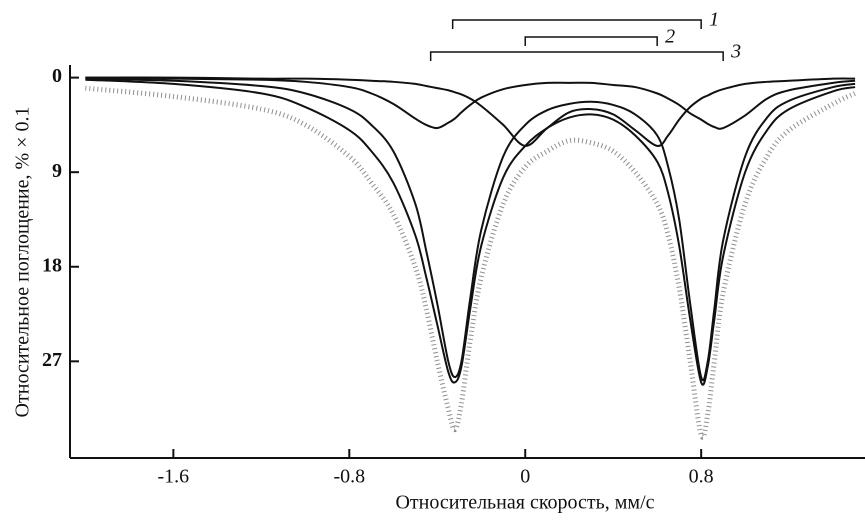  I want to click on doublet-label: 1, so click(714, 20).